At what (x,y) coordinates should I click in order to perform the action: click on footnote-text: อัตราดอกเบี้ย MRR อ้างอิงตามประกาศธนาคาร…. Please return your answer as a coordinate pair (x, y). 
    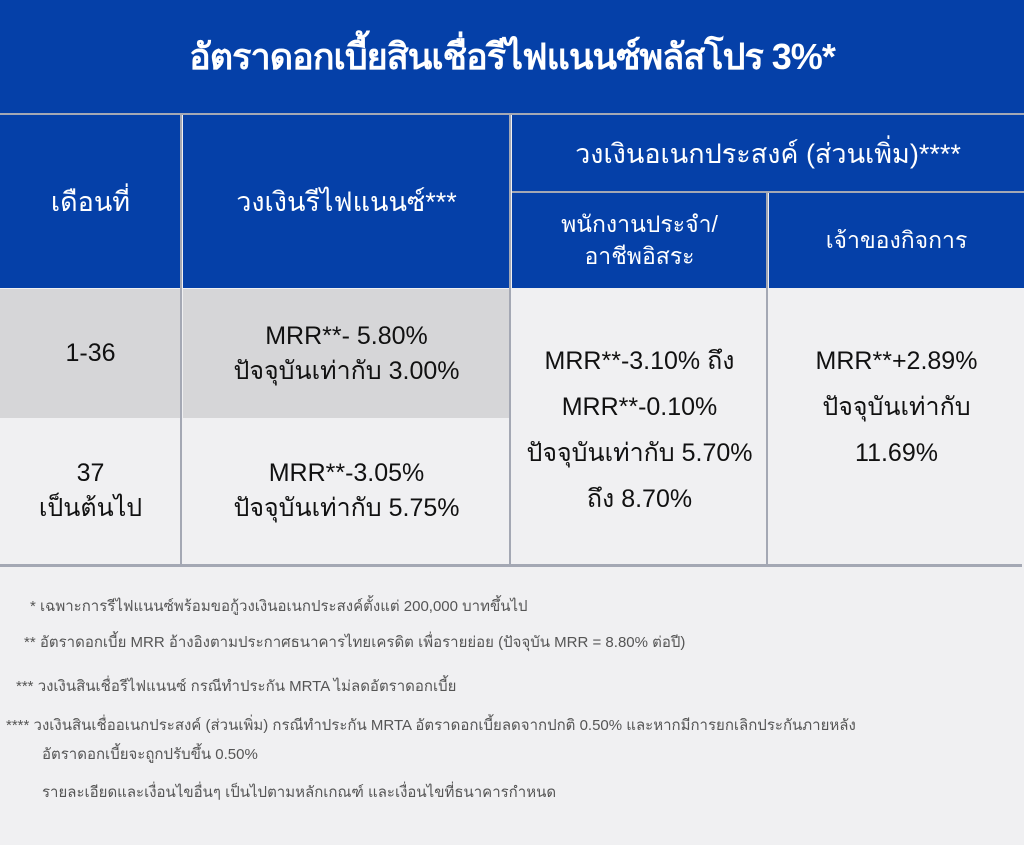
    Looking at the image, I should click on (362, 642).